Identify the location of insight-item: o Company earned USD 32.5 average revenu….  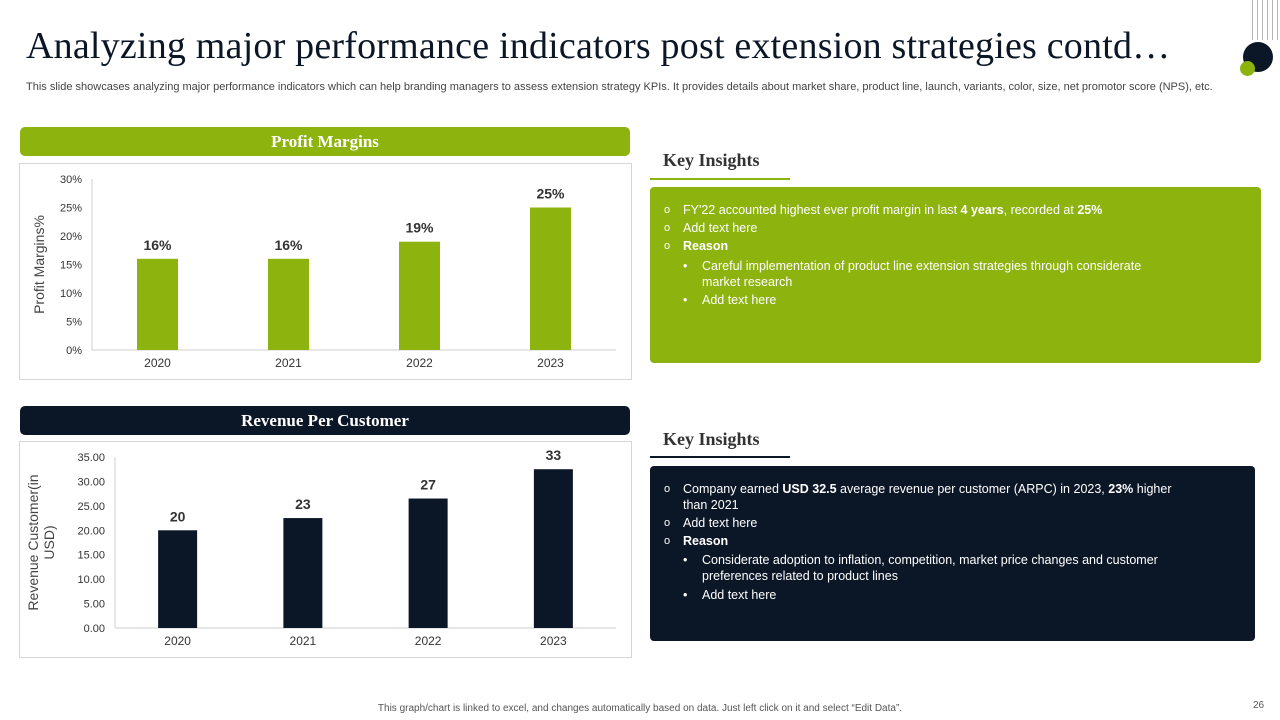
(954, 497).